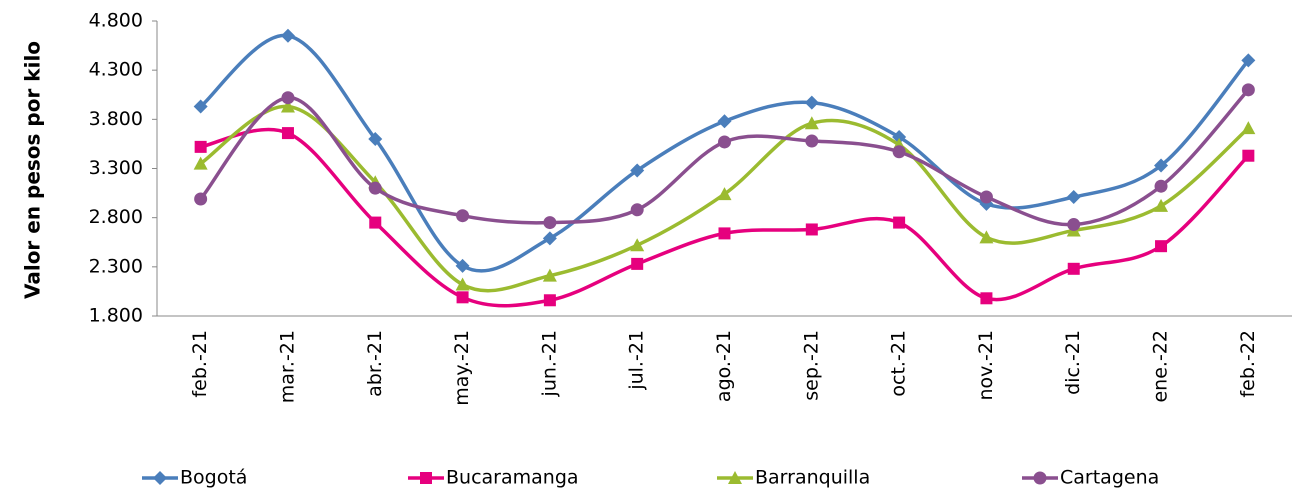  Describe the element at coordinates (116, 217) in the screenshot. I see `y-tick-label: 2.800` at that location.